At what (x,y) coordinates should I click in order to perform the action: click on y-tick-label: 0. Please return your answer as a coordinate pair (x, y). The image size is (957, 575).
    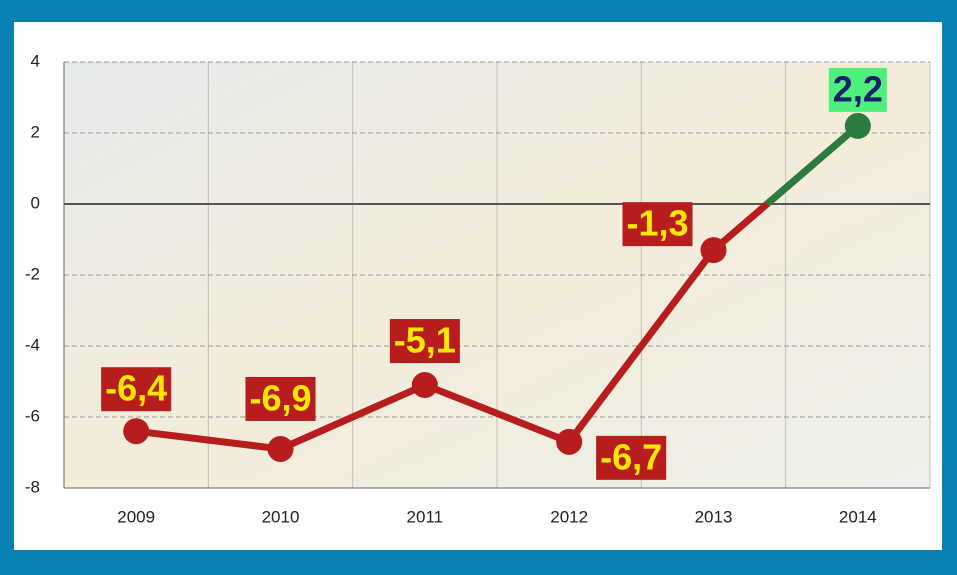
    Looking at the image, I should click on (35, 202).